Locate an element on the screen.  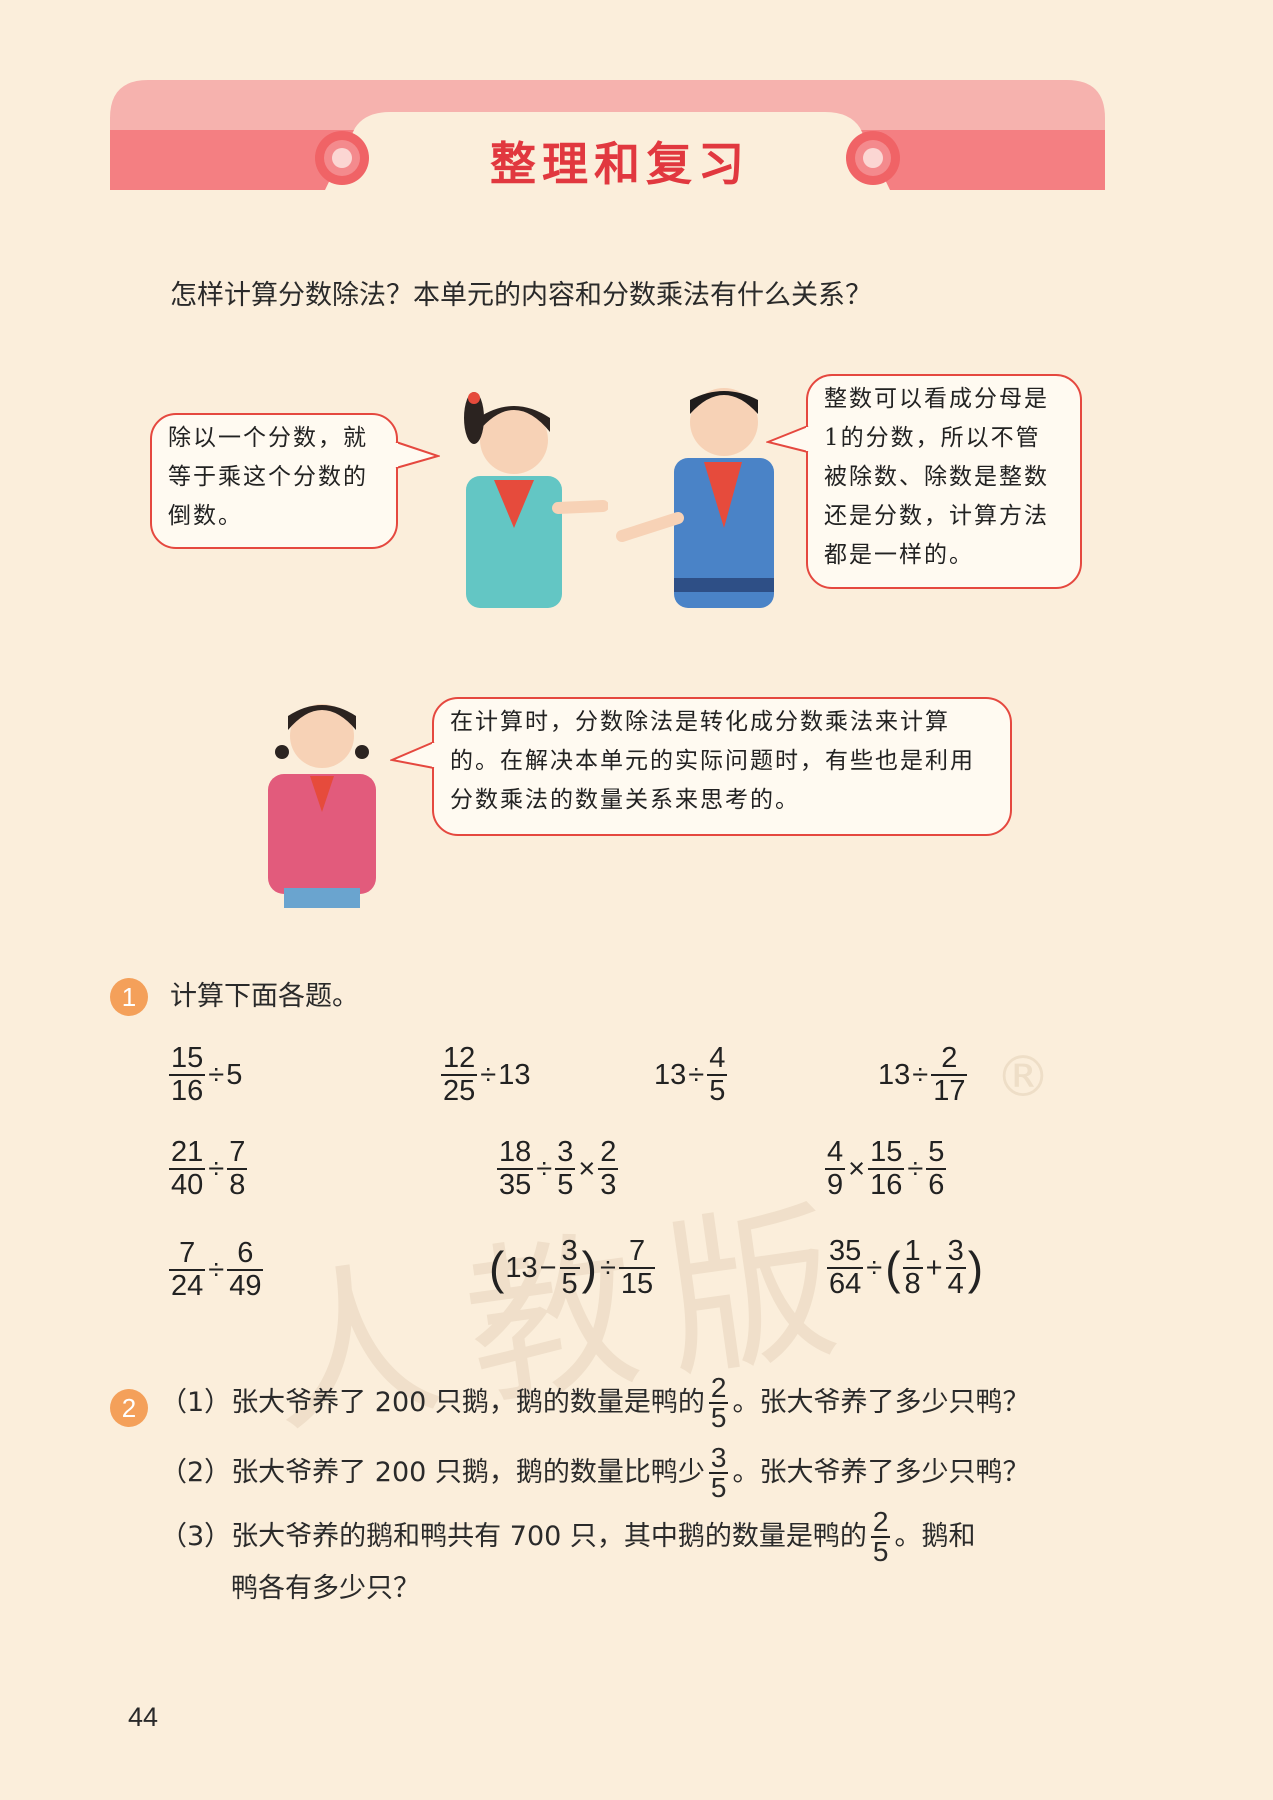
registered-mark: ® is located at coordinates (1023, 1077).